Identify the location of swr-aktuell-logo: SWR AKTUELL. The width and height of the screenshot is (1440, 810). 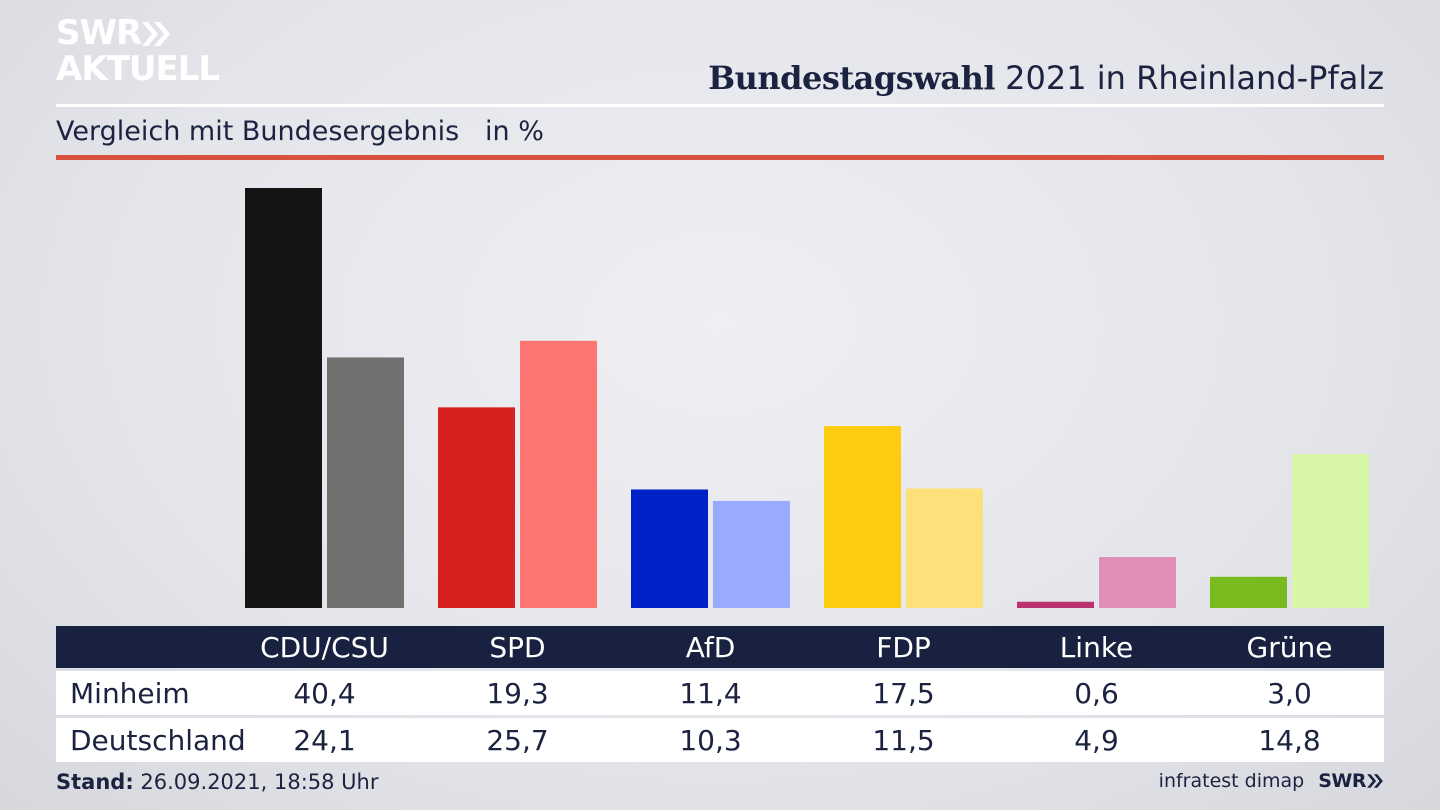
(141, 53).